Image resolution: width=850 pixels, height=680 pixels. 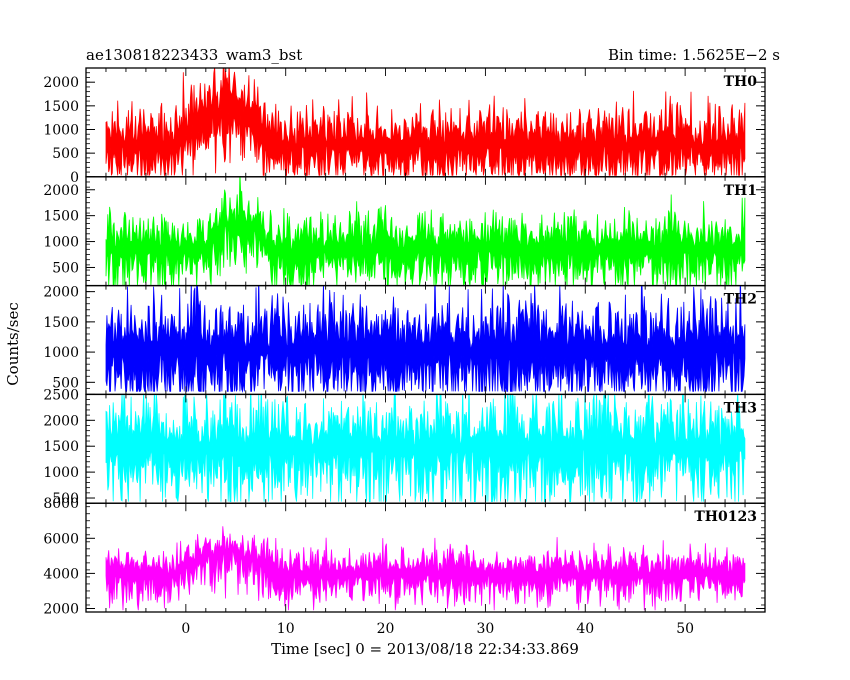 I want to click on y-tick-label: 2500, so click(x=61, y=395).